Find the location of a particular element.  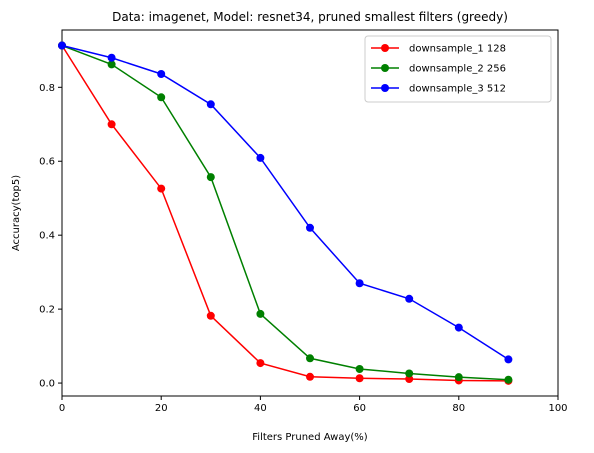

x-tick-label: 60 is located at coordinates (359, 408).